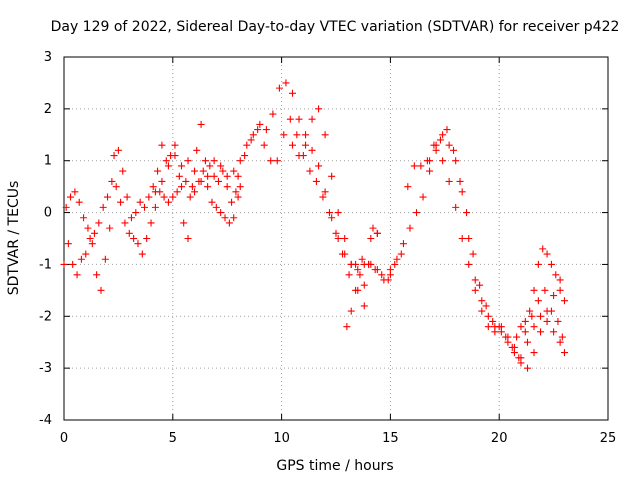  I want to click on x-tick-label: 10, so click(281, 438).